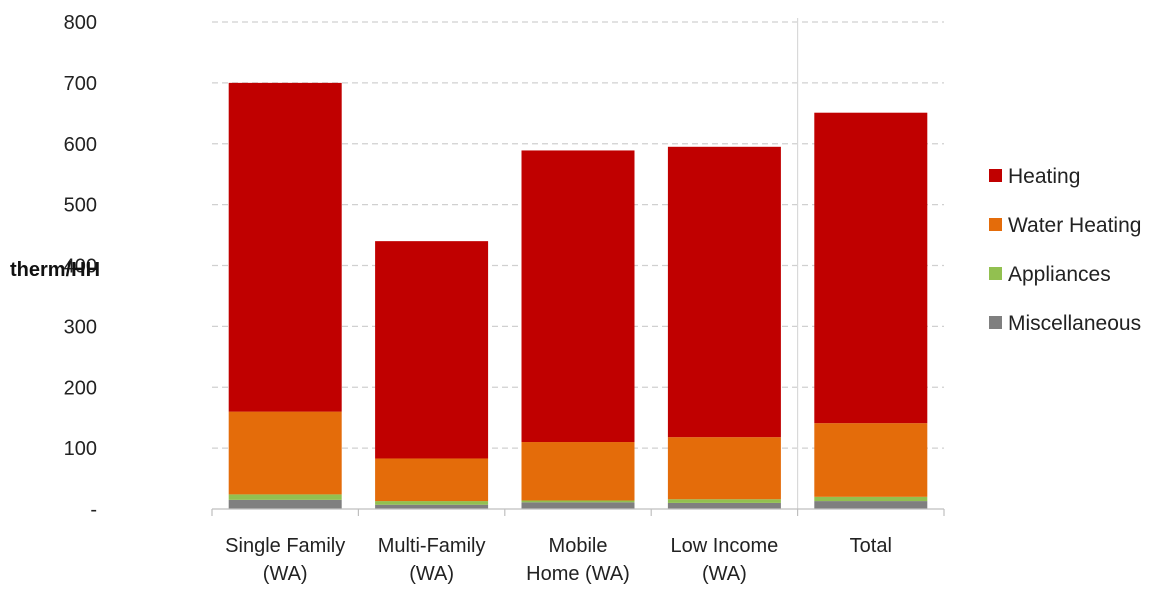 Image resolution: width=1171 pixels, height=589 pixels. Describe the element at coordinates (80, 145) in the screenshot. I see `y-tick-label: 600` at that location.